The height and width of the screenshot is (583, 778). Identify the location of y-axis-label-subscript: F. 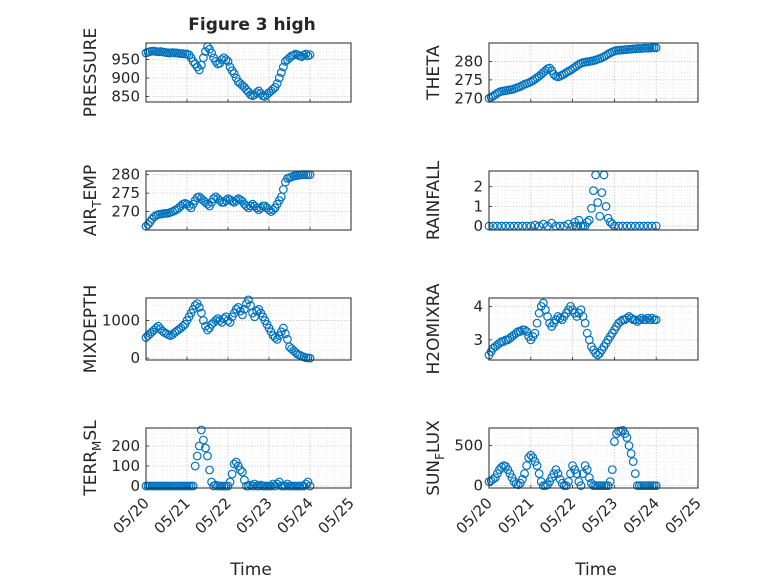
(440, 456).